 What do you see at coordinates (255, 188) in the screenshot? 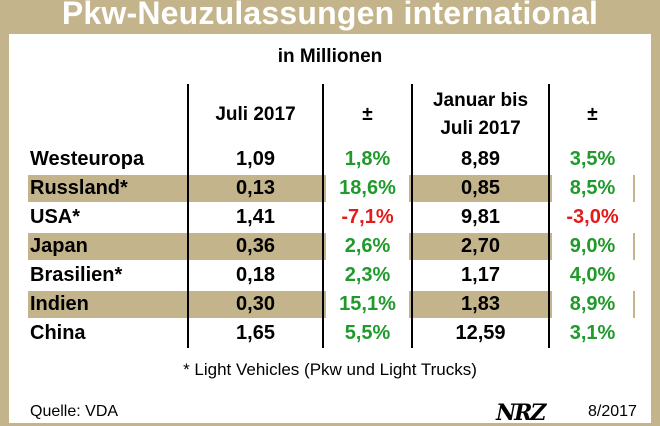
I see `cell-juli: 0,13` at bounding box center [255, 188].